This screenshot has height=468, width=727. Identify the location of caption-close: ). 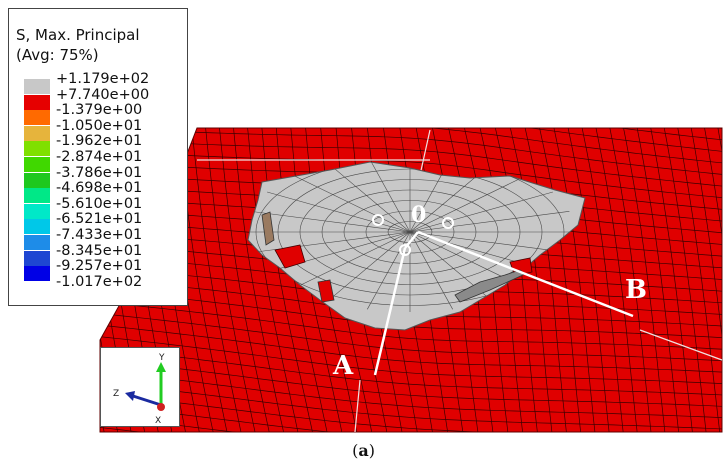
(371, 450).